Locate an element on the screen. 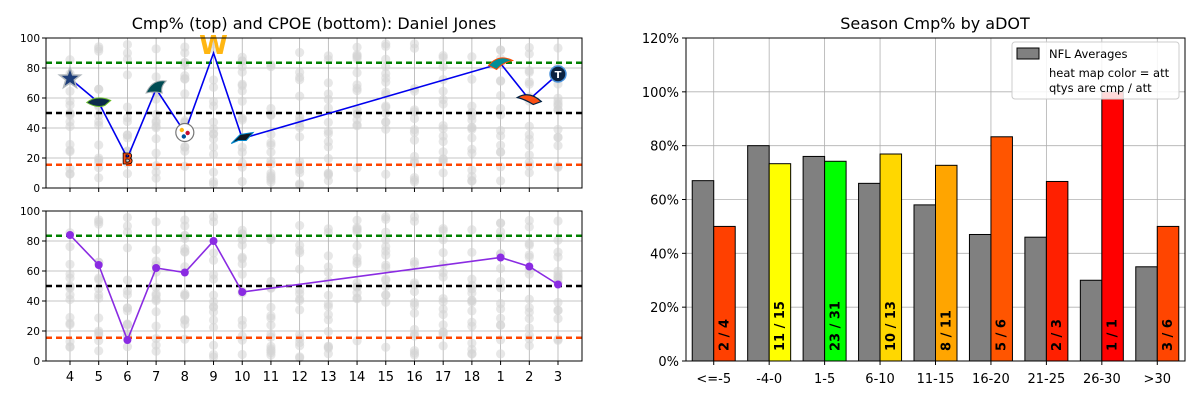 This screenshot has width=1200, height=404. x-tick-label: 1-5 is located at coordinates (824, 379).